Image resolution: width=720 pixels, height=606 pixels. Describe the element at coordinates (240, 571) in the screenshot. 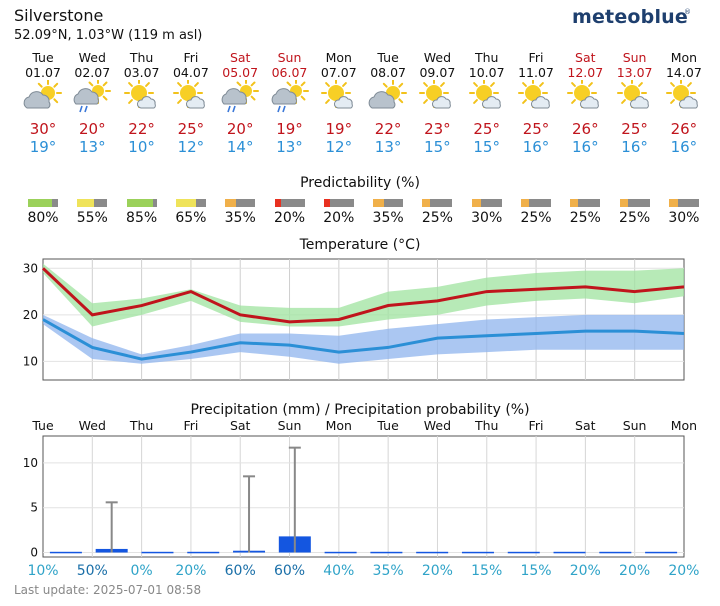

I see `precipitation-probability: 60%` at that location.